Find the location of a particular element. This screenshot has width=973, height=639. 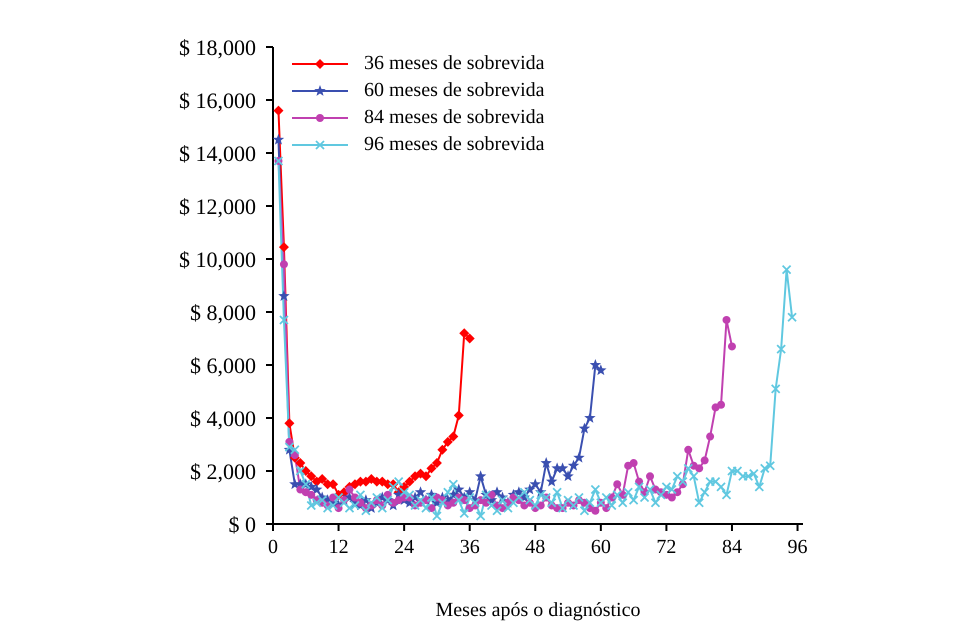

x-tick-label: 48 is located at coordinates (535, 547).